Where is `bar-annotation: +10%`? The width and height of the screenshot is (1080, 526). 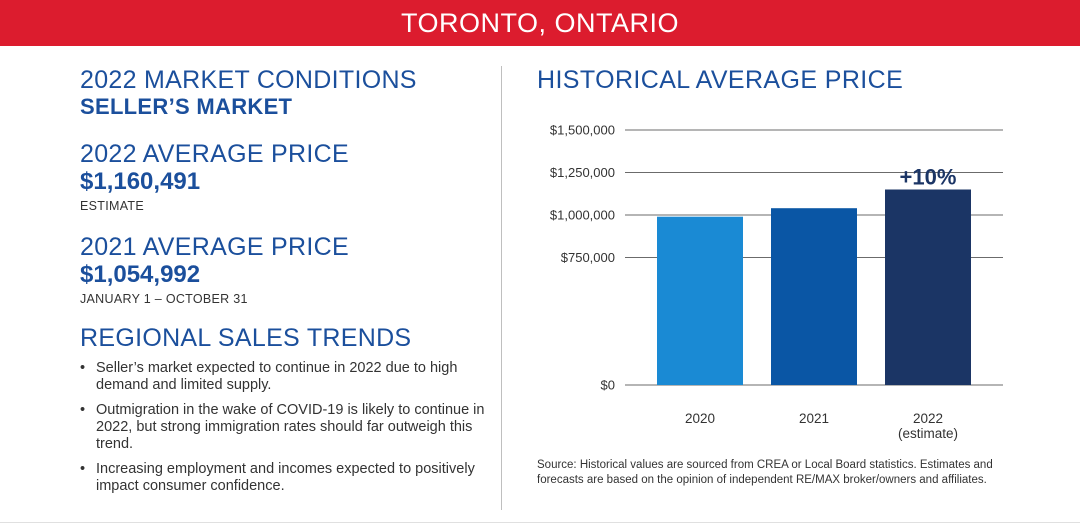
bar-annotation: +10% is located at coordinates (928, 177).